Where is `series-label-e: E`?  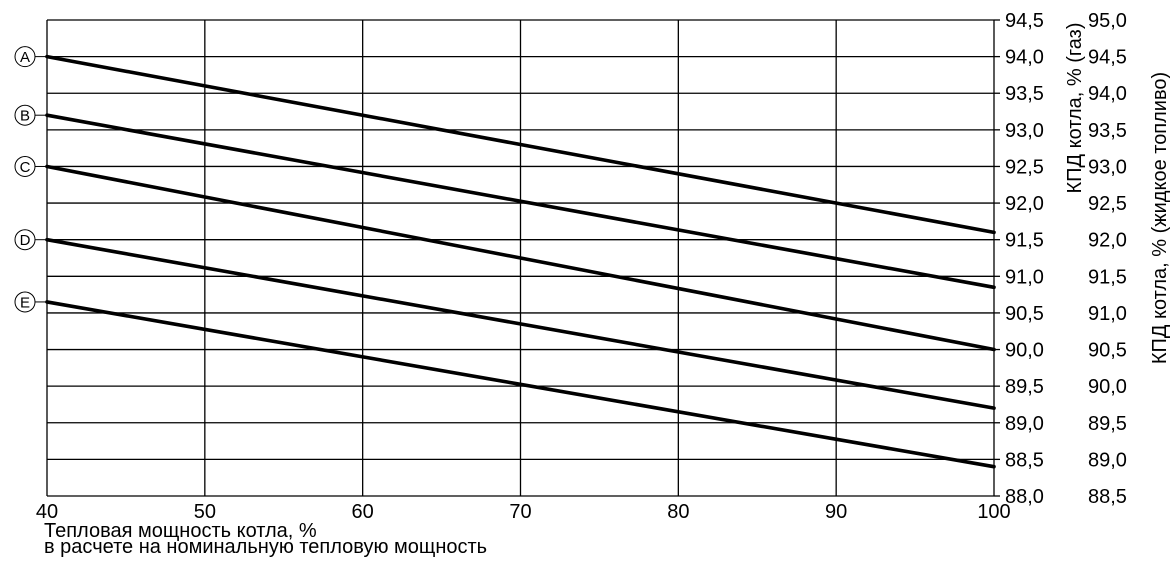 series-label-e: E is located at coordinates (25, 302).